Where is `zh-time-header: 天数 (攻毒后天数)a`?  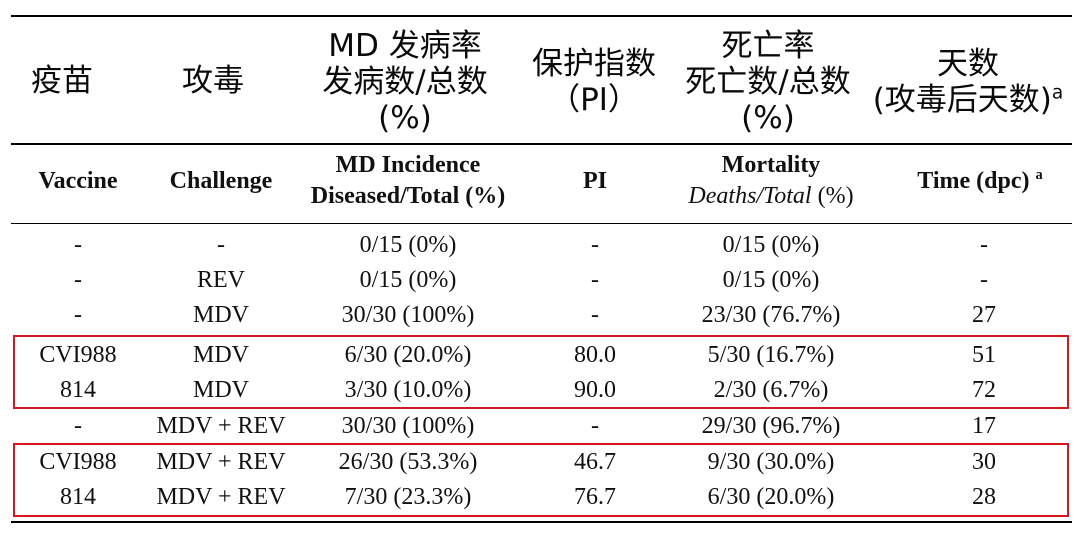 zh-time-header: 天数 (攻毒后天数)a is located at coordinates (968, 82).